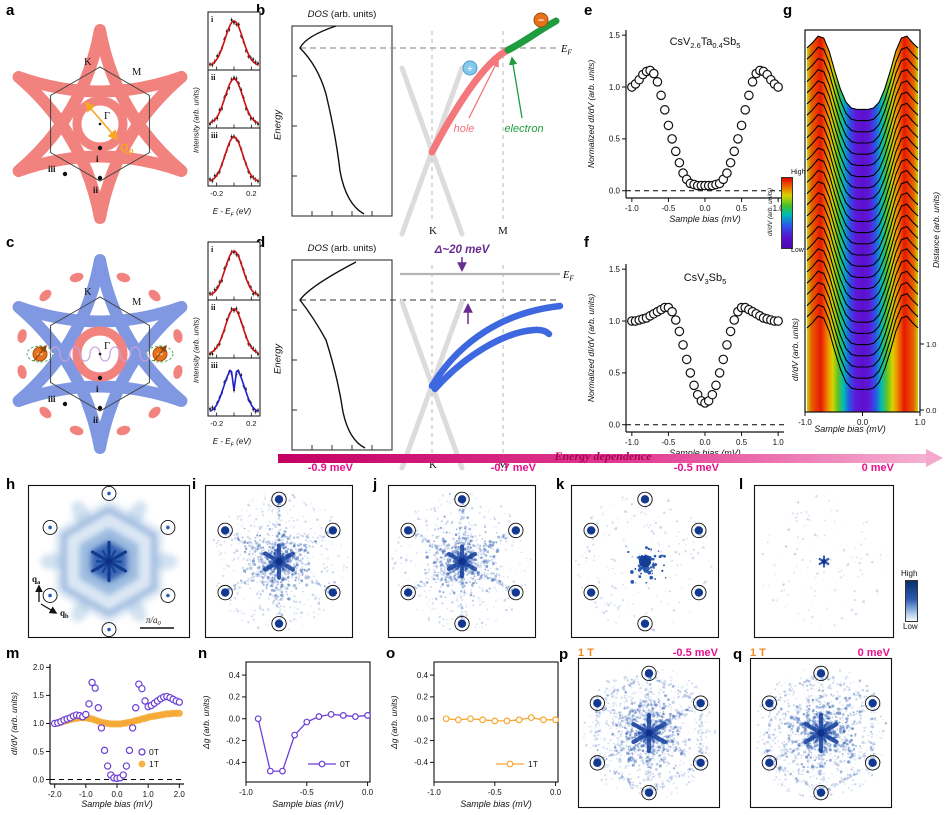 This screenshot has height=815, width=945. Describe the element at coordinates (603, 456) in the screenshot. I see `energy-dependence-label: Energy dependence` at that location.